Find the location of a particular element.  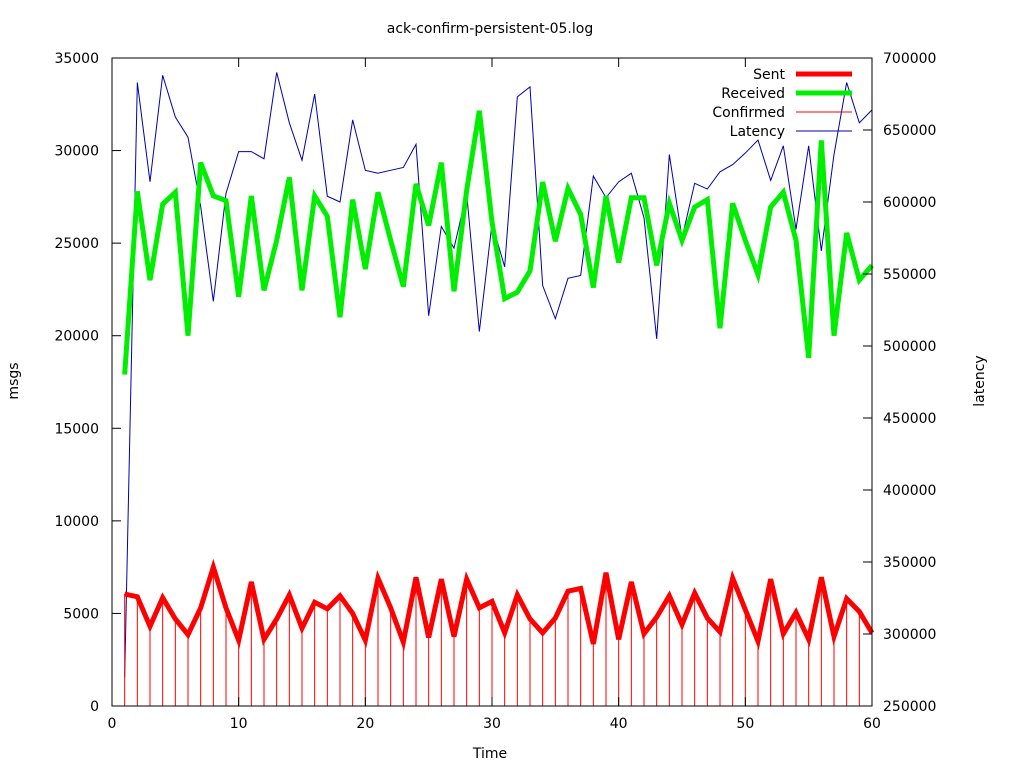

series-confirmed is located at coordinates (498, 636).